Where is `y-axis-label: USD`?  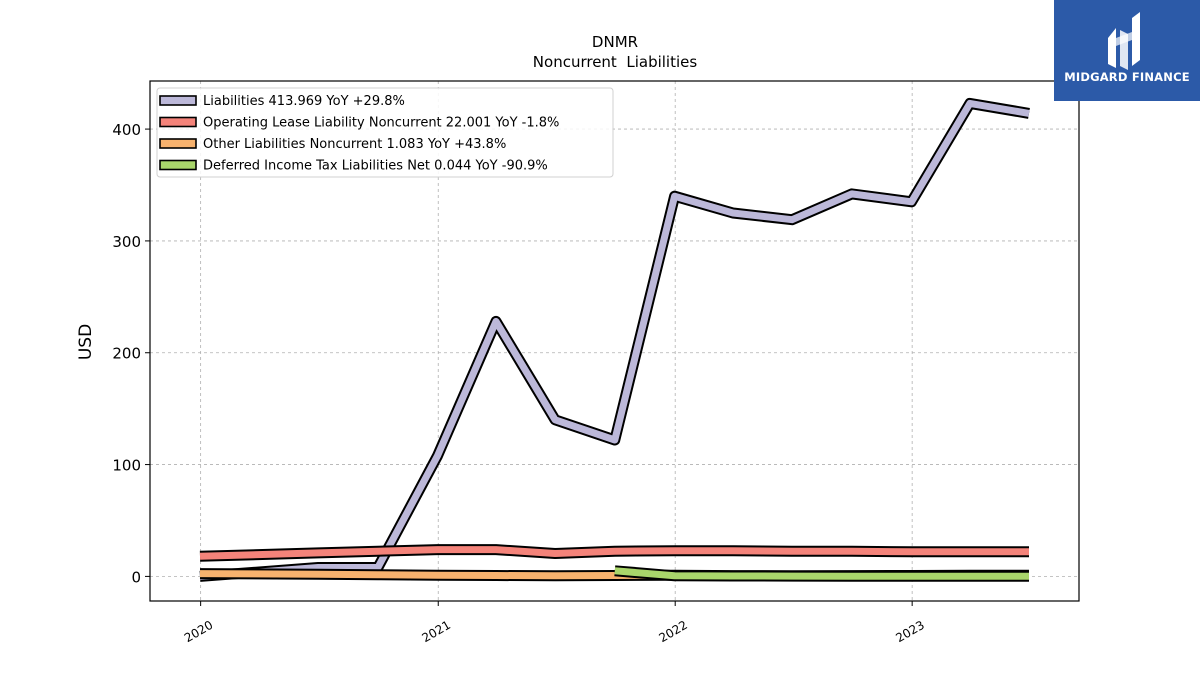 y-axis-label: USD is located at coordinates (86, 342).